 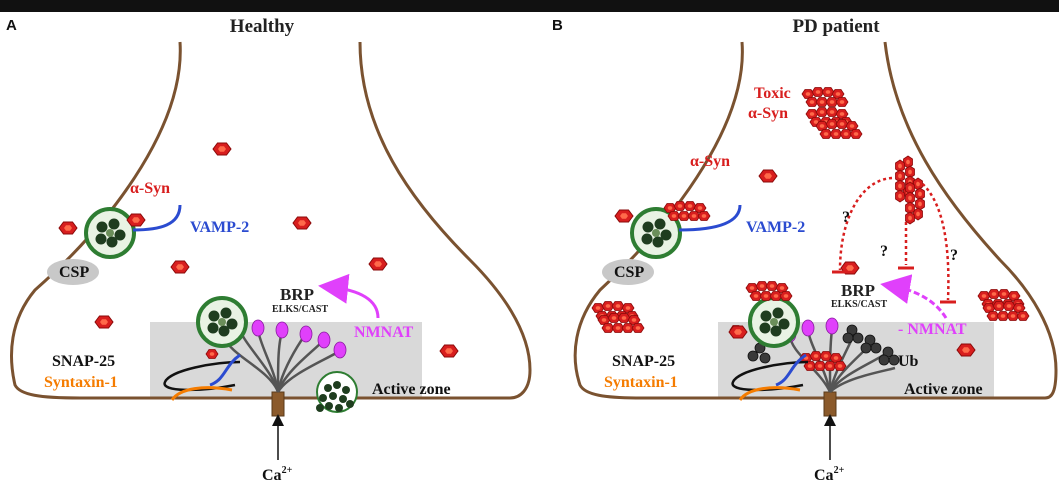 What do you see at coordinates (136, 220) in the screenshot?
I see `panel-a-vesicle-alpha-syn-right` at bounding box center [136, 220].